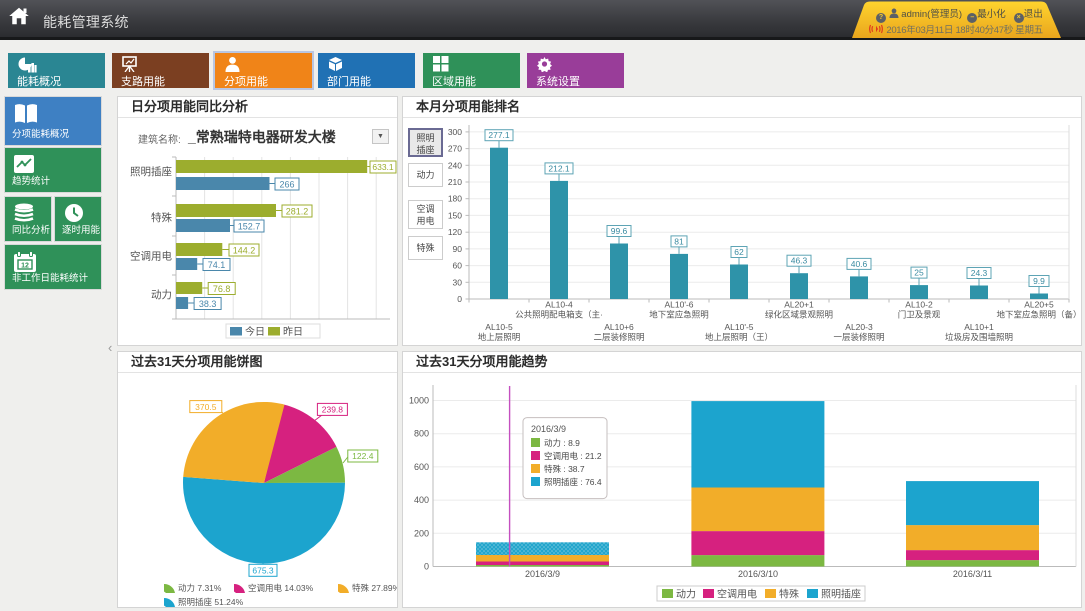  I want to click on svg-text: 照明插座 51.24%, so click(211, 602).